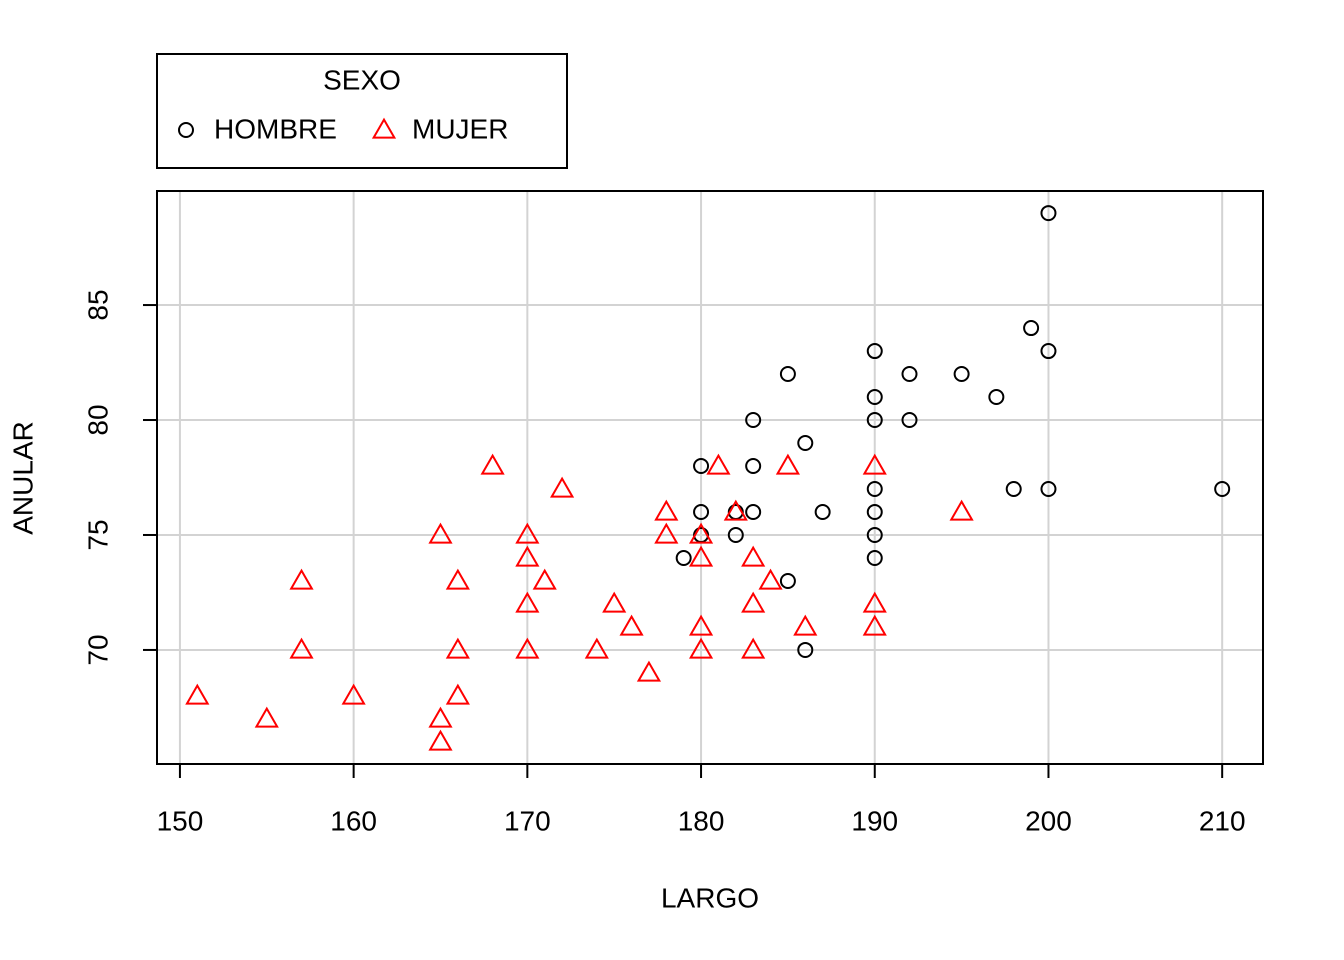 The height and width of the screenshot is (960, 1344). I want to click on x-axis-label: LARGO, so click(710, 897).